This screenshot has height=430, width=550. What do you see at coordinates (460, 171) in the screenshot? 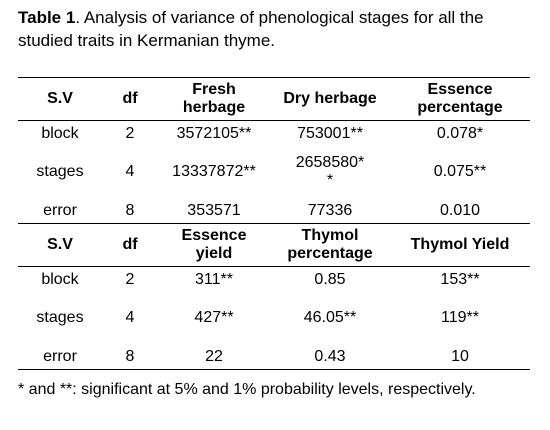
I see `cell: 0.075**` at bounding box center [460, 171].